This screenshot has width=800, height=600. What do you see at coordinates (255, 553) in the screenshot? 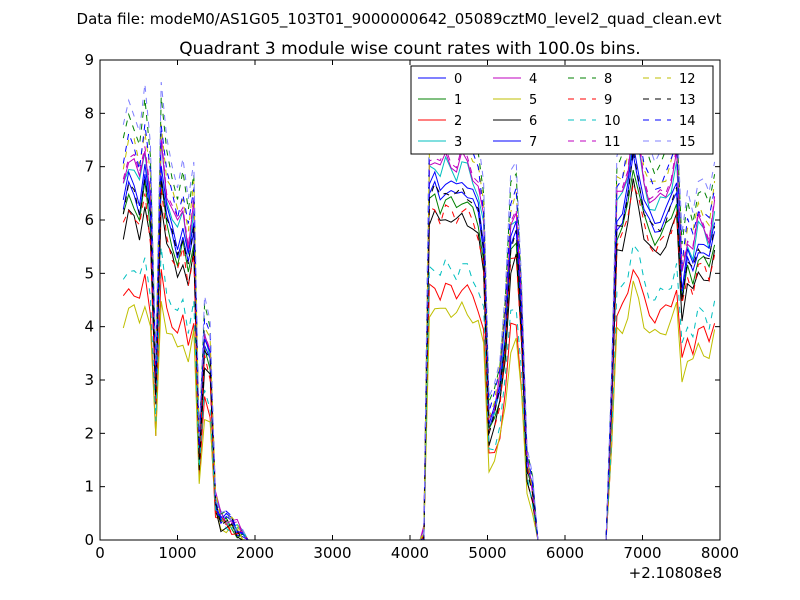
I see `x-tick-label: 2000` at bounding box center [255, 553].